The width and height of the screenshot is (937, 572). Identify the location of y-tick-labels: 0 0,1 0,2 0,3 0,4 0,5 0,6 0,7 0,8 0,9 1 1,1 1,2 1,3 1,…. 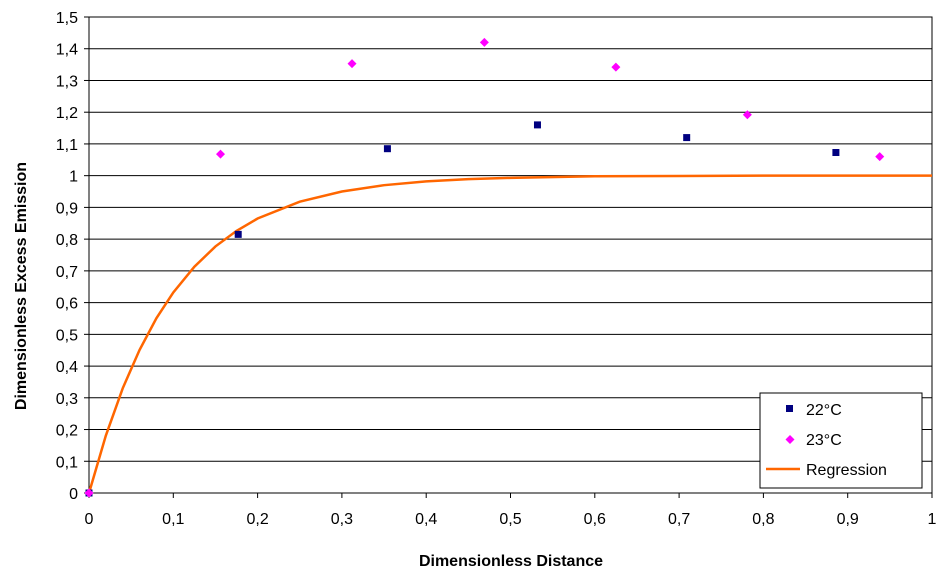
(67, 256).